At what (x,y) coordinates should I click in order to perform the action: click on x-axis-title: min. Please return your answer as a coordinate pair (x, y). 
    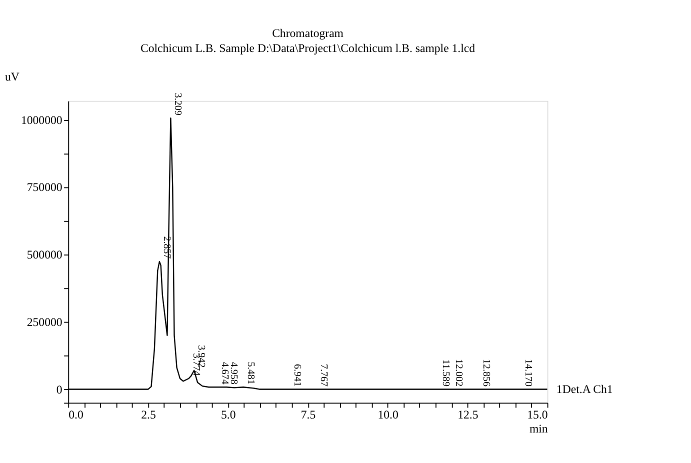
    Looking at the image, I should click on (538, 428).